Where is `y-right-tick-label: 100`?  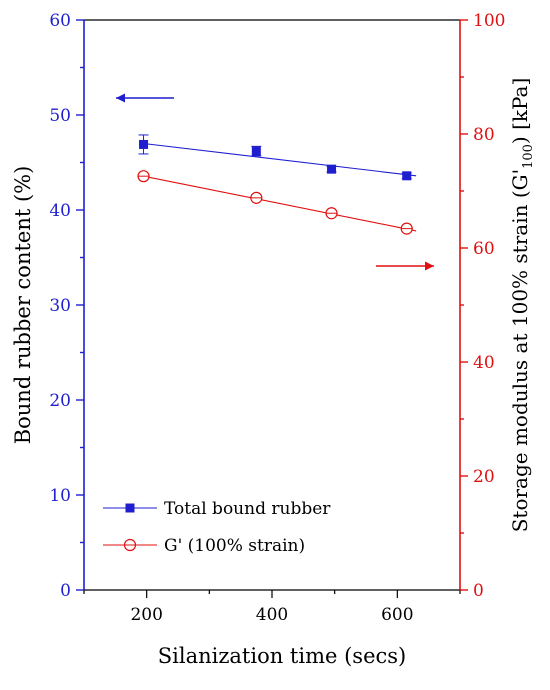 y-right-tick-label: 100 is located at coordinates (489, 21).